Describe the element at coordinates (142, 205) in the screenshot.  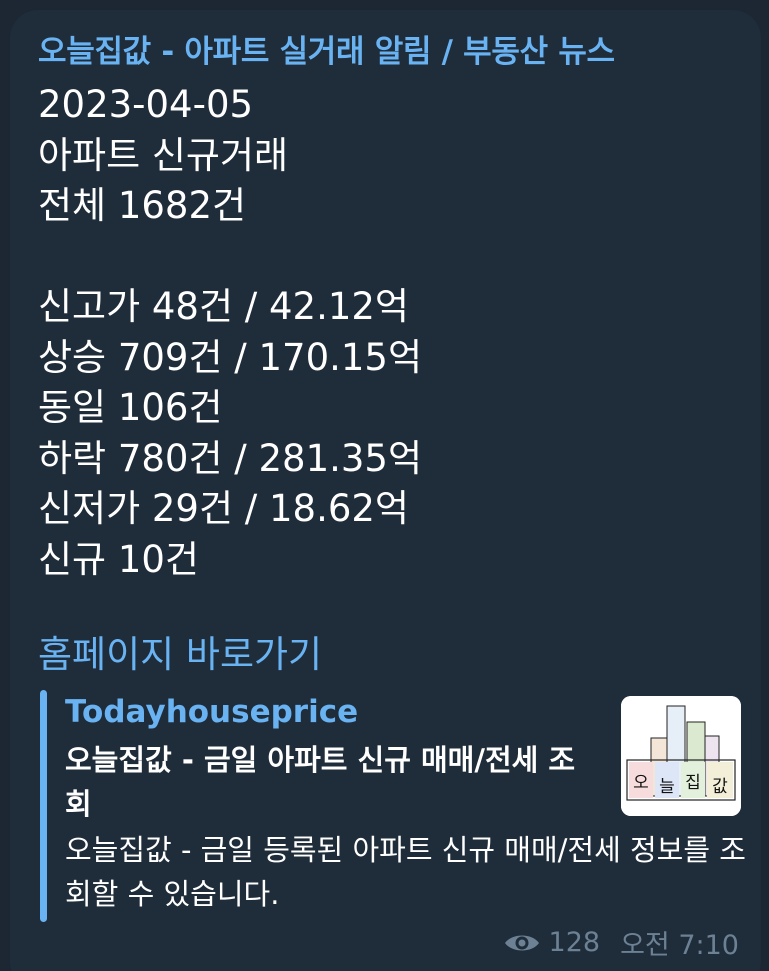
I see `message-line-total: 전체 1682건` at that location.